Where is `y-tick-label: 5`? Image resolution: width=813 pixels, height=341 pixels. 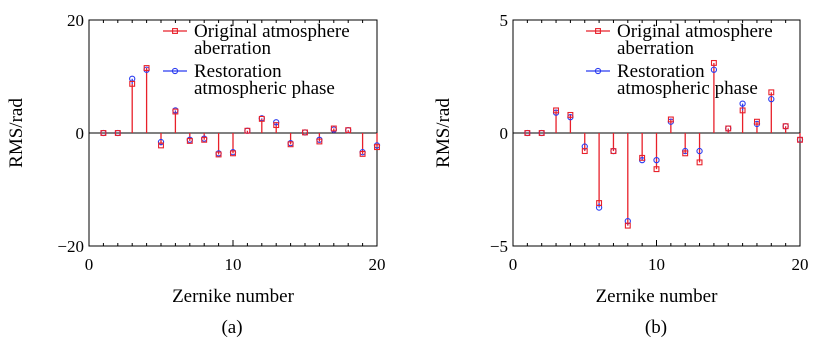
y-tick-label: 5 is located at coordinates (504, 20).